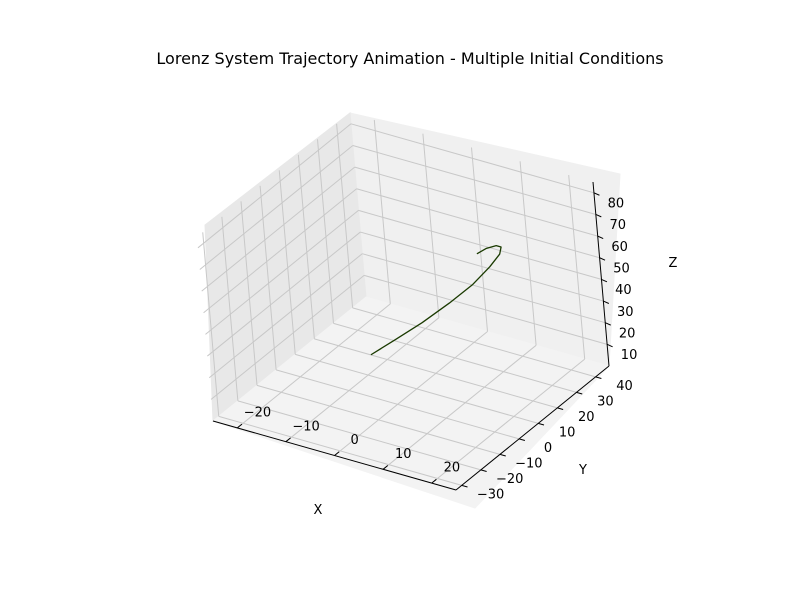  Describe the element at coordinates (605, 402) in the screenshot. I see `y-tick-label: 30` at that location.